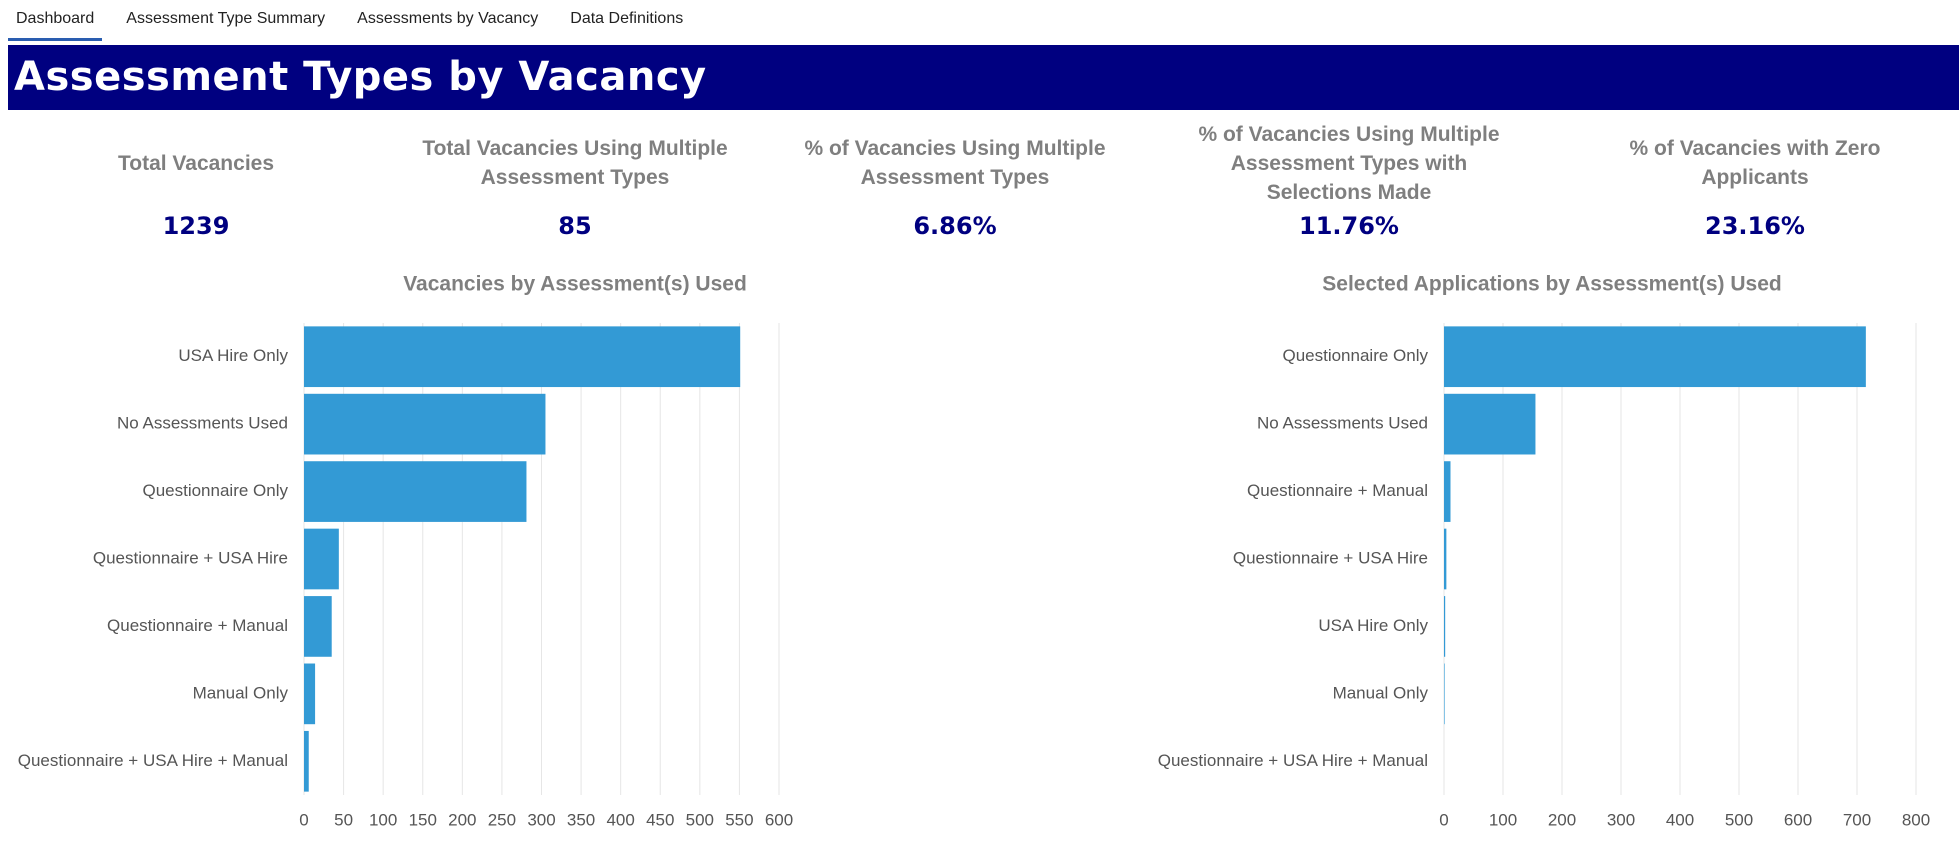 The height and width of the screenshot is (844, 1959). I want to click on tab: Dashboard, so click(55, 23).